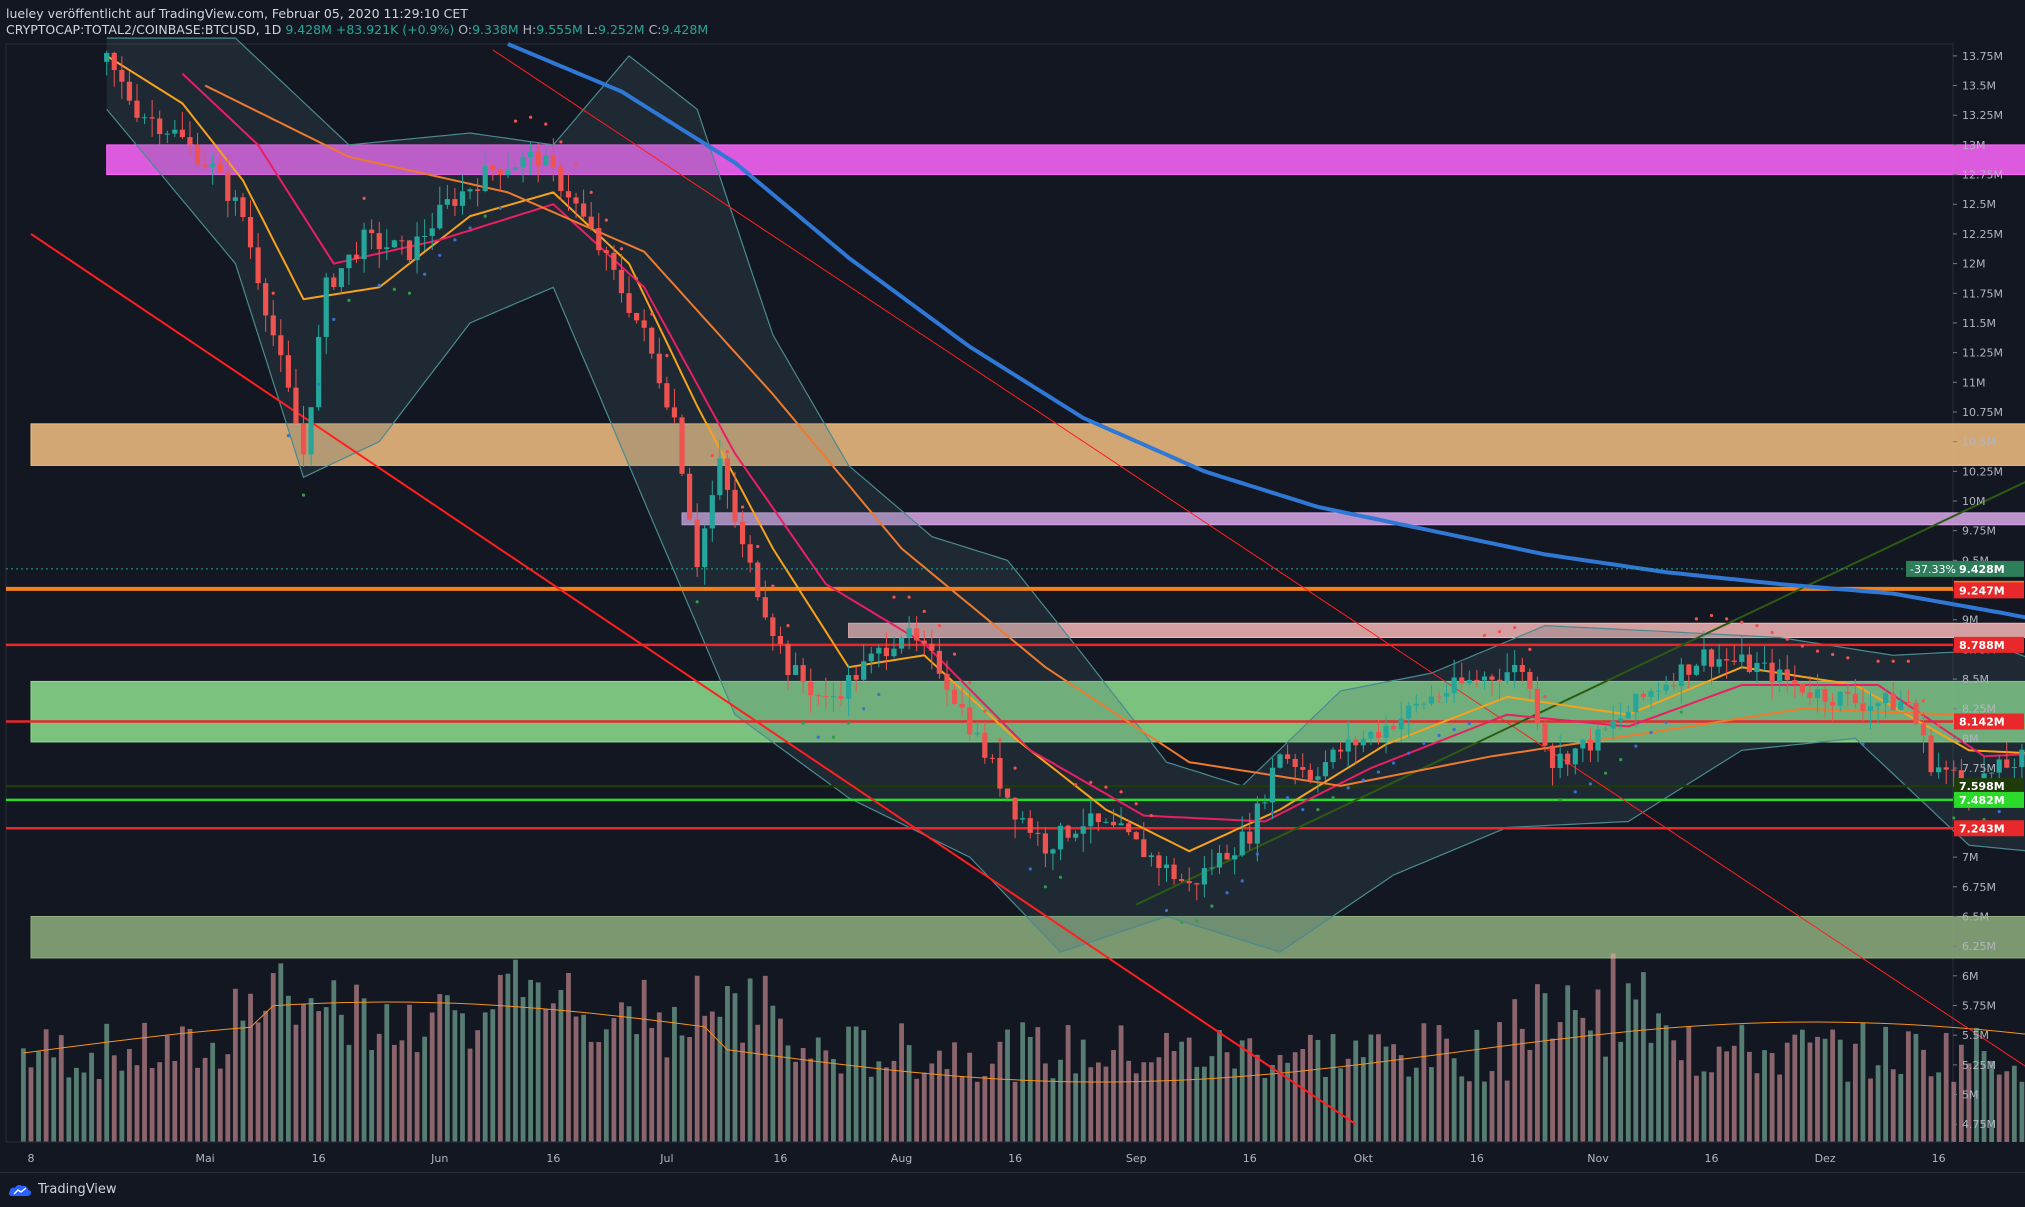 The height and width of the screenshot is (1207, 2025). I want to click on y-tick-label: 13M, so click(1974, 145).